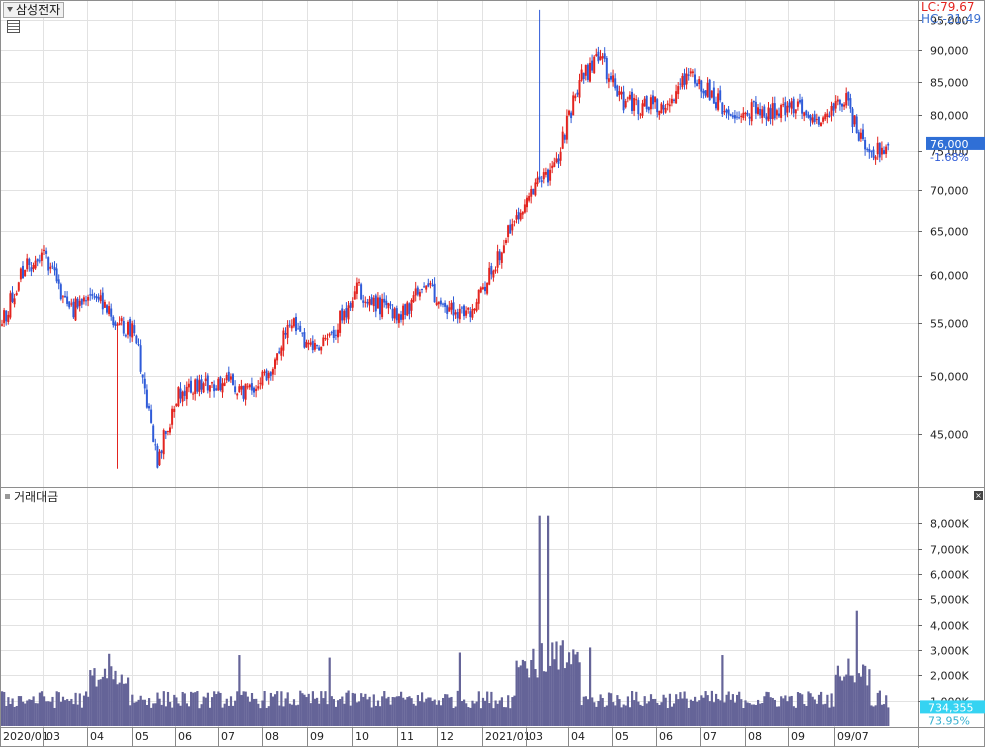  What do you see at coordinates (978, 495) in the screenshot?
I see `close-panel-icon: ×` at bounding box center [978, 495].